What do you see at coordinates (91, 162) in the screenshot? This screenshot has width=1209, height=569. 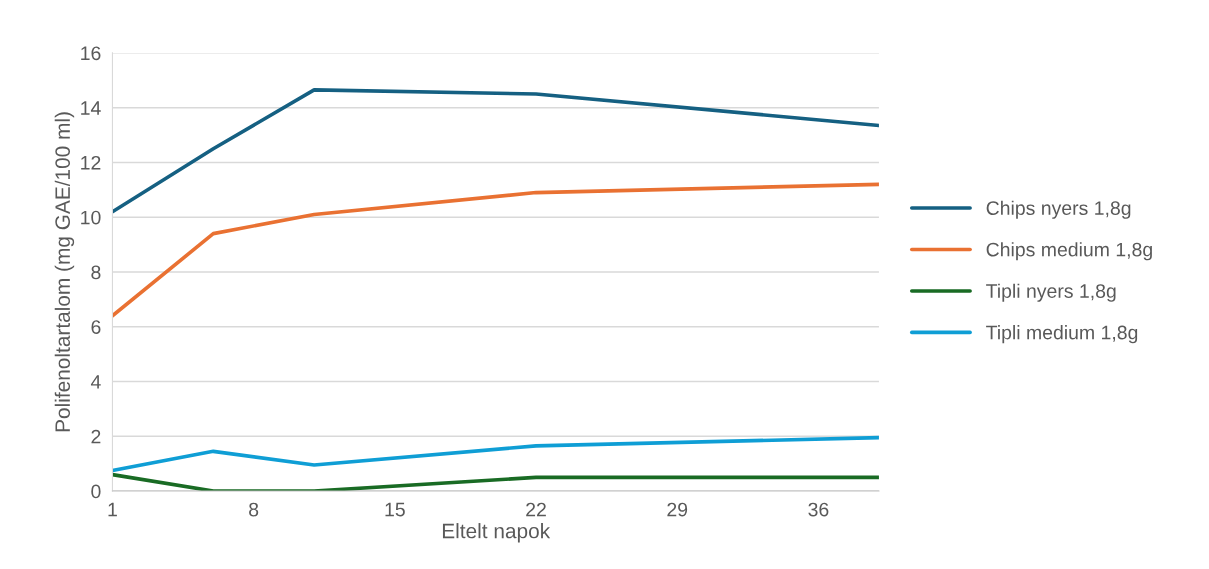 I see `y-tick-label: 12` at bounding box center [91, 162].